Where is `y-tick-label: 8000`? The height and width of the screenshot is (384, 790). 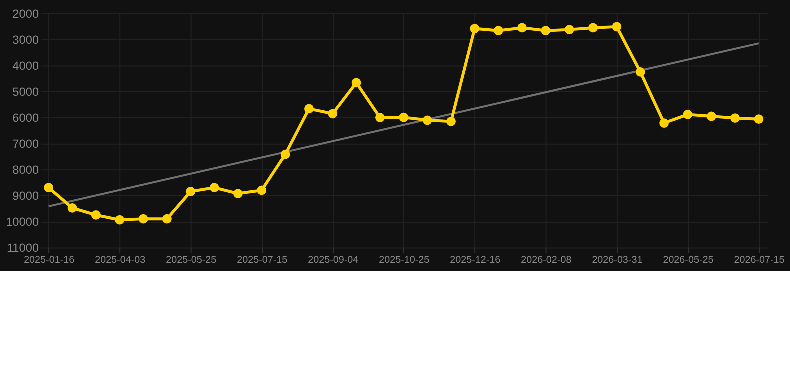 y-tick-label: 8000 is located at coordinates (26, 170).